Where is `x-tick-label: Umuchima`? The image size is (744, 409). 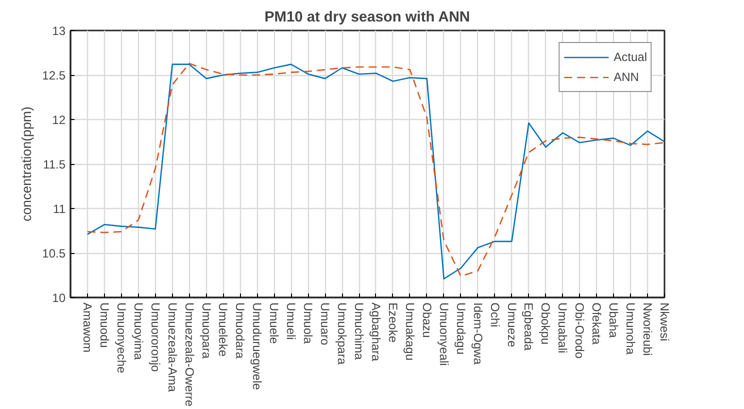
x-tick-label: Umuchima is located at coordinates (359, 331).